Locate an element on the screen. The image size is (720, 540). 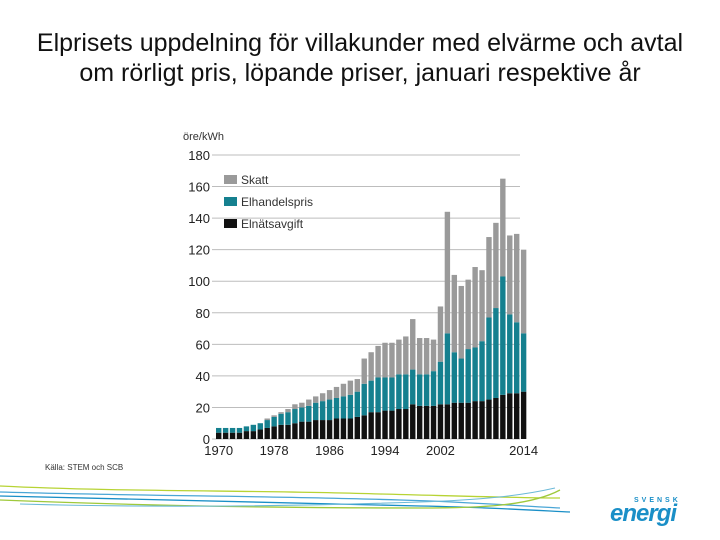
bar-skatt-1996 is located at coordinates (399, 357).